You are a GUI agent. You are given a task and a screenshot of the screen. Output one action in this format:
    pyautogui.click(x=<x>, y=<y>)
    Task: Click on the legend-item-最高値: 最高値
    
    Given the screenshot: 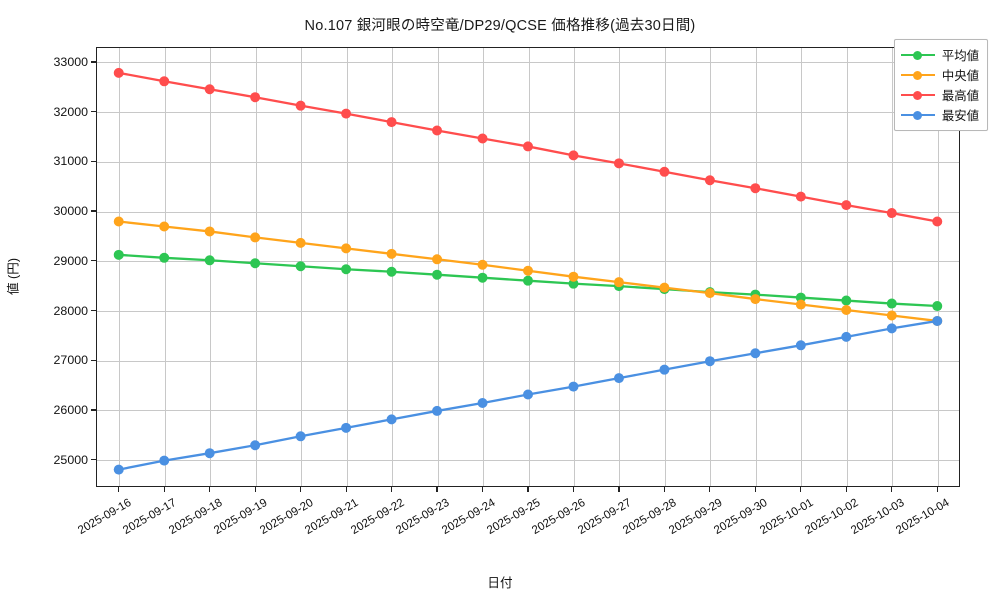 What is the action you would take?
    pyautogui.click(x=939, y=95)
    